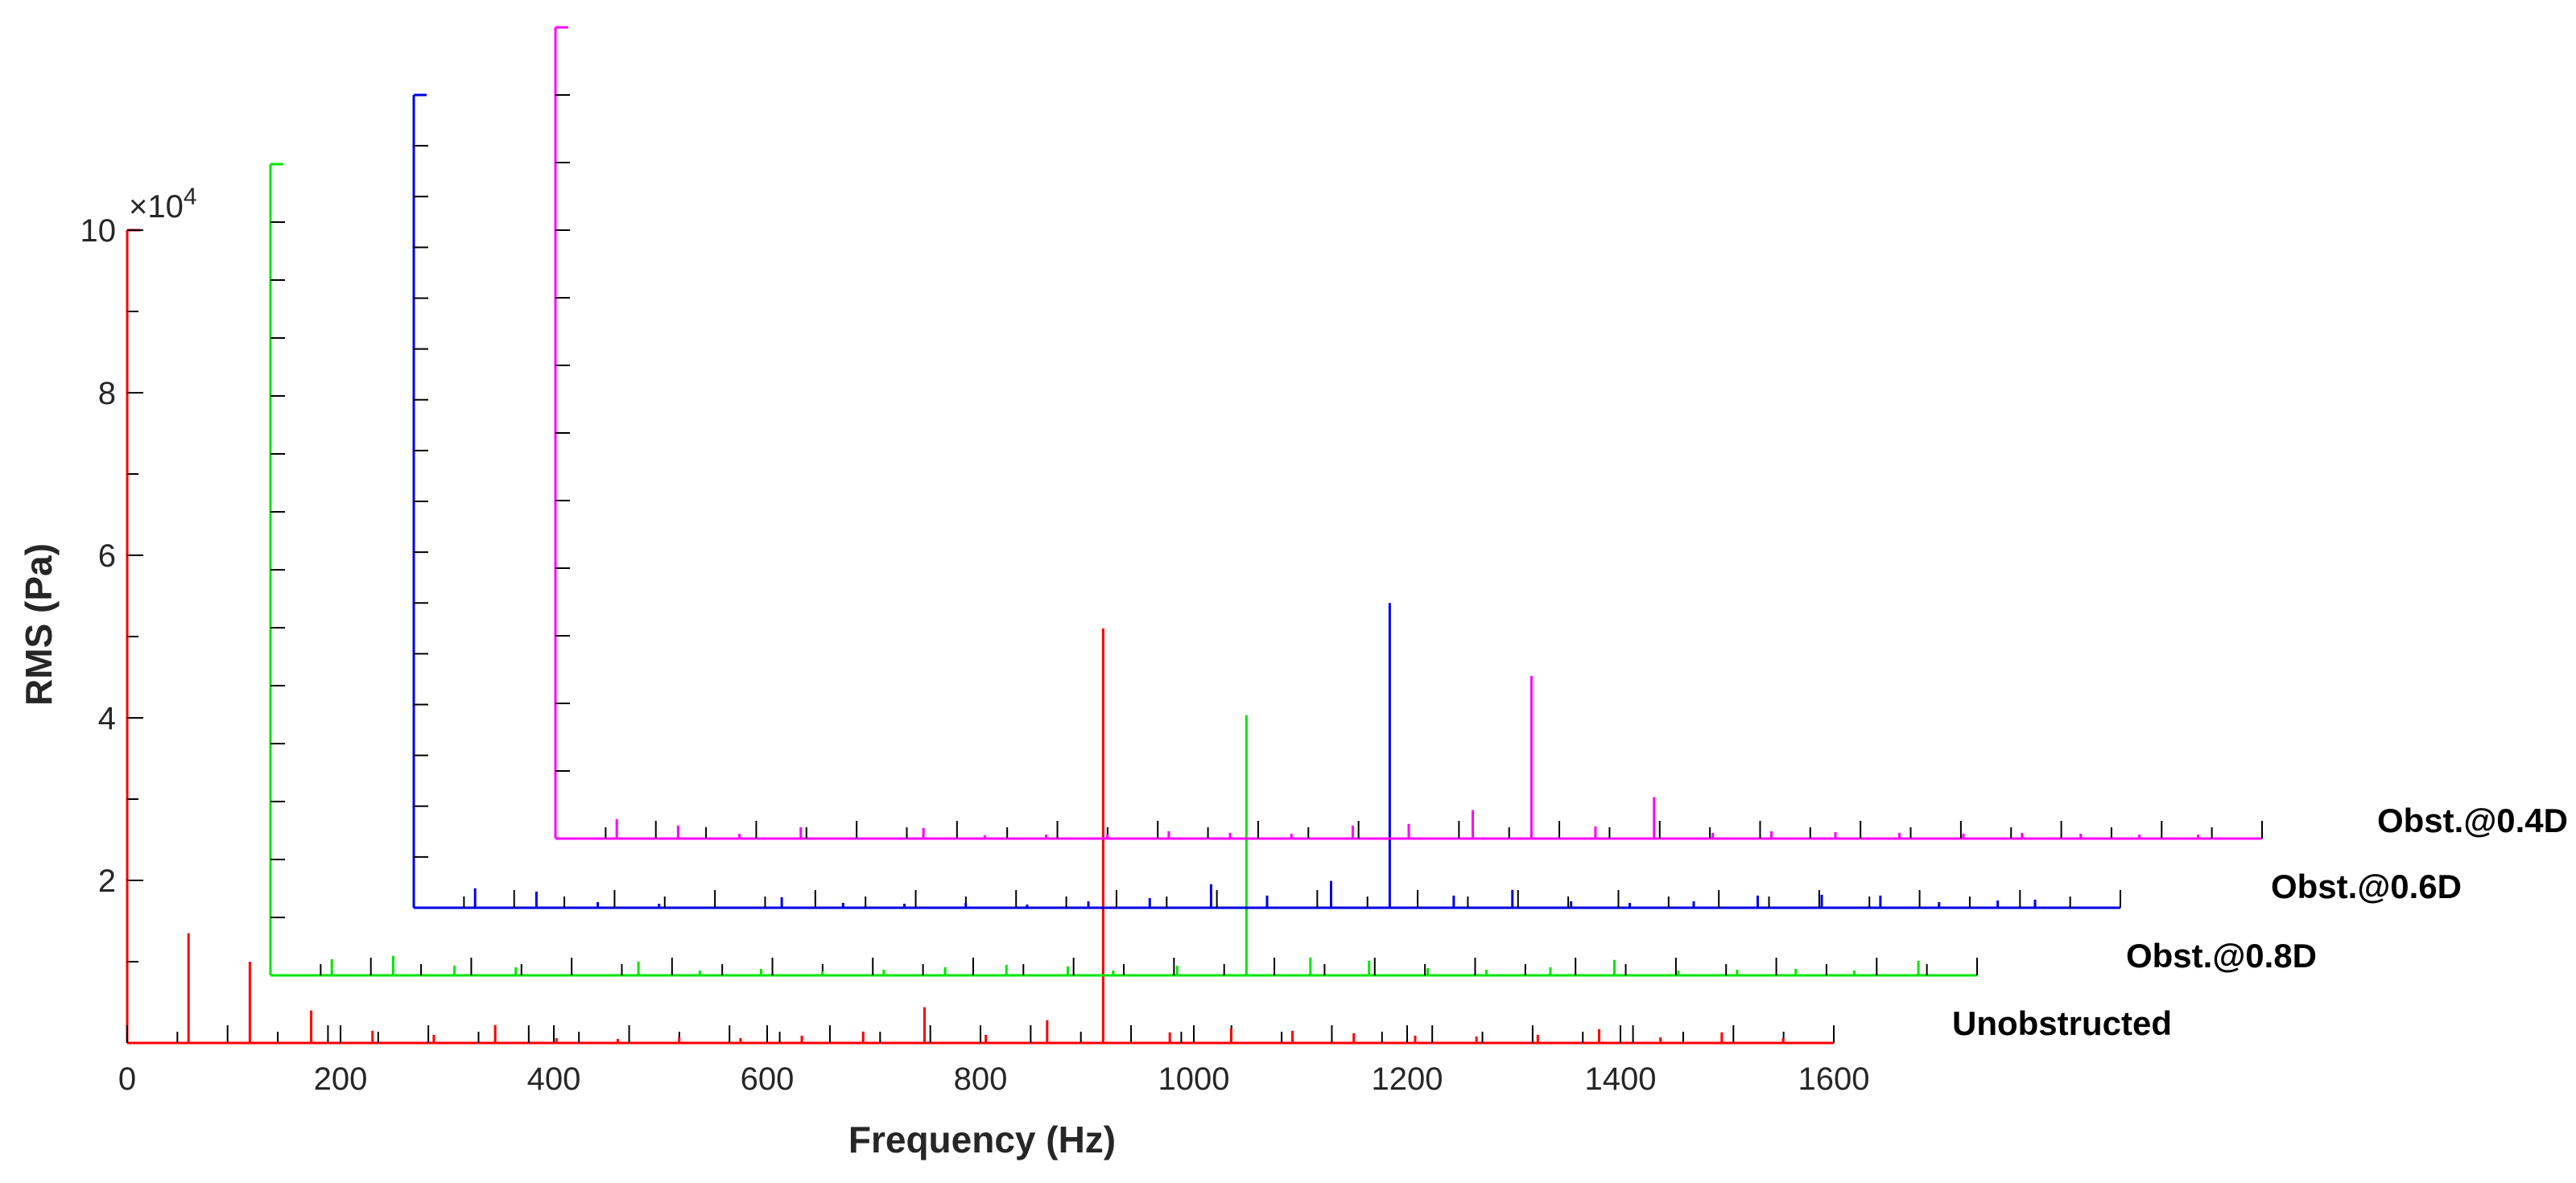 The height and width of the screenshot is (1183, 2576). What do you see at coordinates (554, 1079) in the screenshot?
I see `x-tick-label: 400` at bounding box center [554, 1079].